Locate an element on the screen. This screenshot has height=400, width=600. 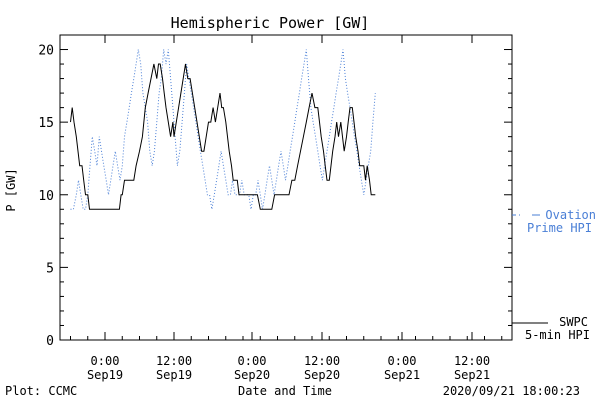
legend-swpc-label-1: SWPC is located at coordinates (573, 322).